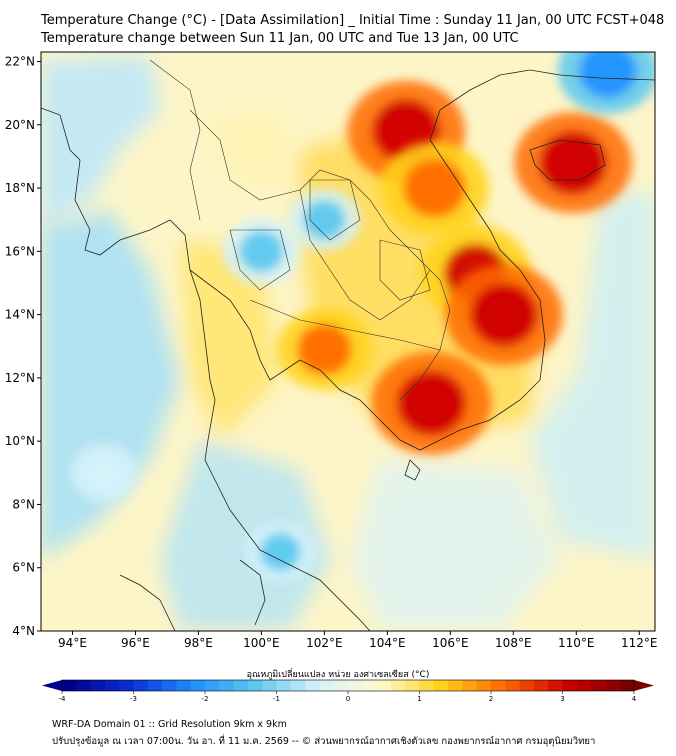 This screenshot has height=756, width=676. What do you see at coordinates (348, 699) in the screenshot?
I see `colorbar-tick-label: 0` at bounding box center [348, 699].